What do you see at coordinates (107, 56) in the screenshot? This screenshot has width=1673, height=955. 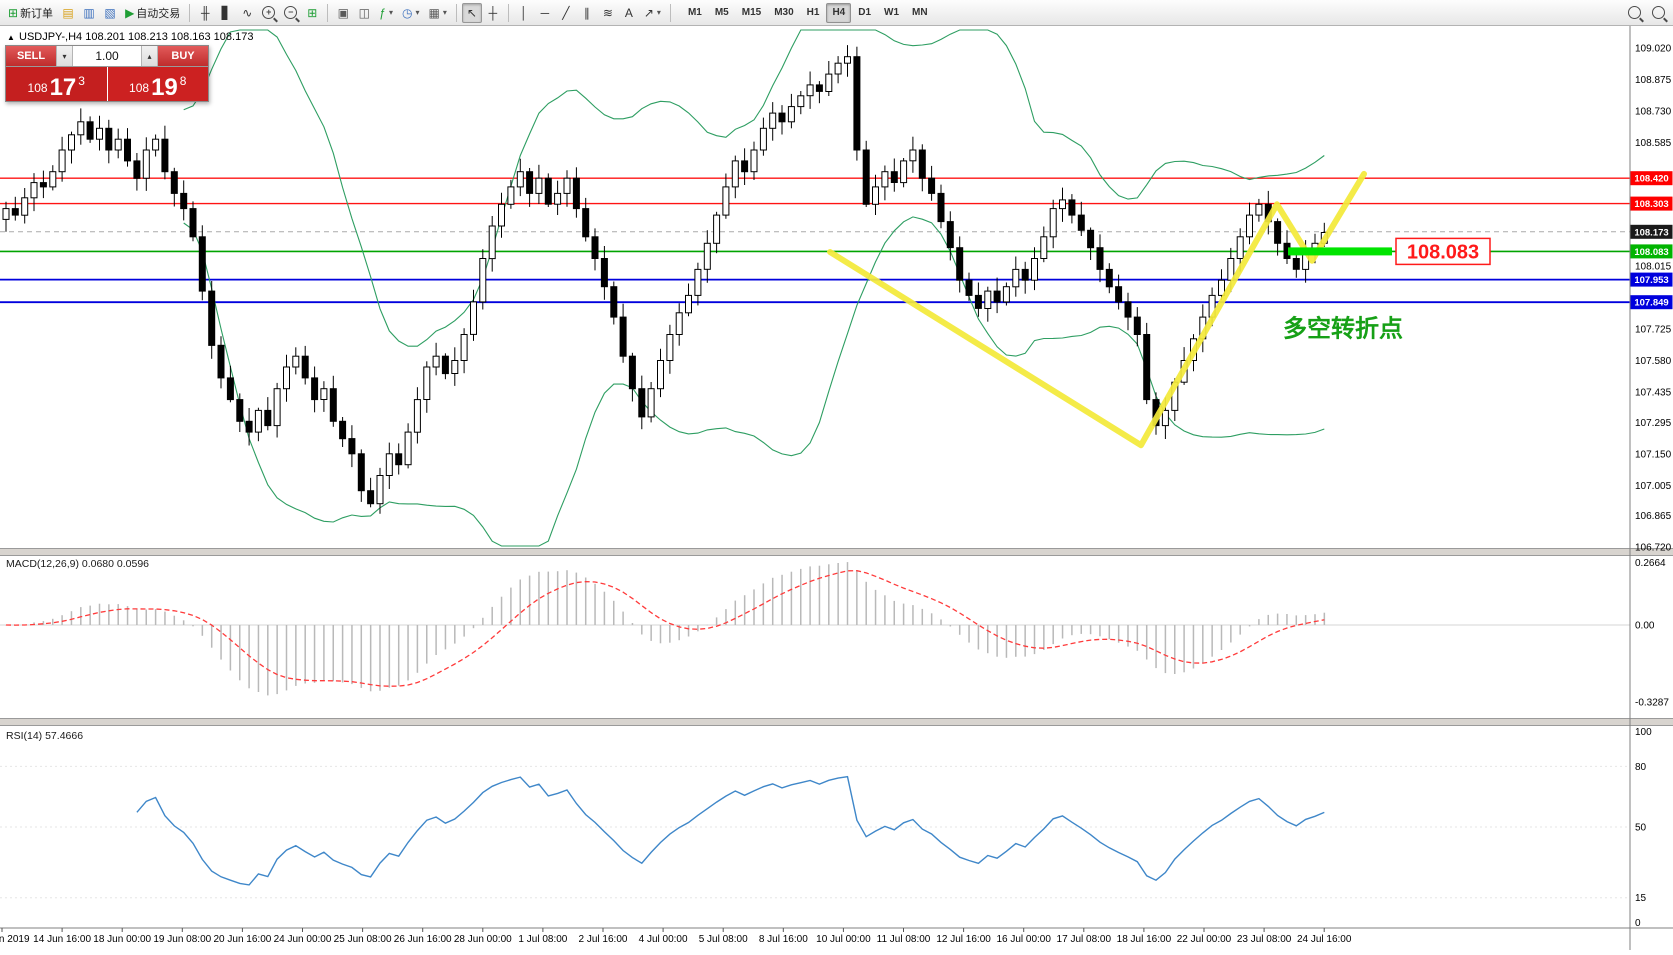 I see `volume-input` at bounding box center [107, 56].